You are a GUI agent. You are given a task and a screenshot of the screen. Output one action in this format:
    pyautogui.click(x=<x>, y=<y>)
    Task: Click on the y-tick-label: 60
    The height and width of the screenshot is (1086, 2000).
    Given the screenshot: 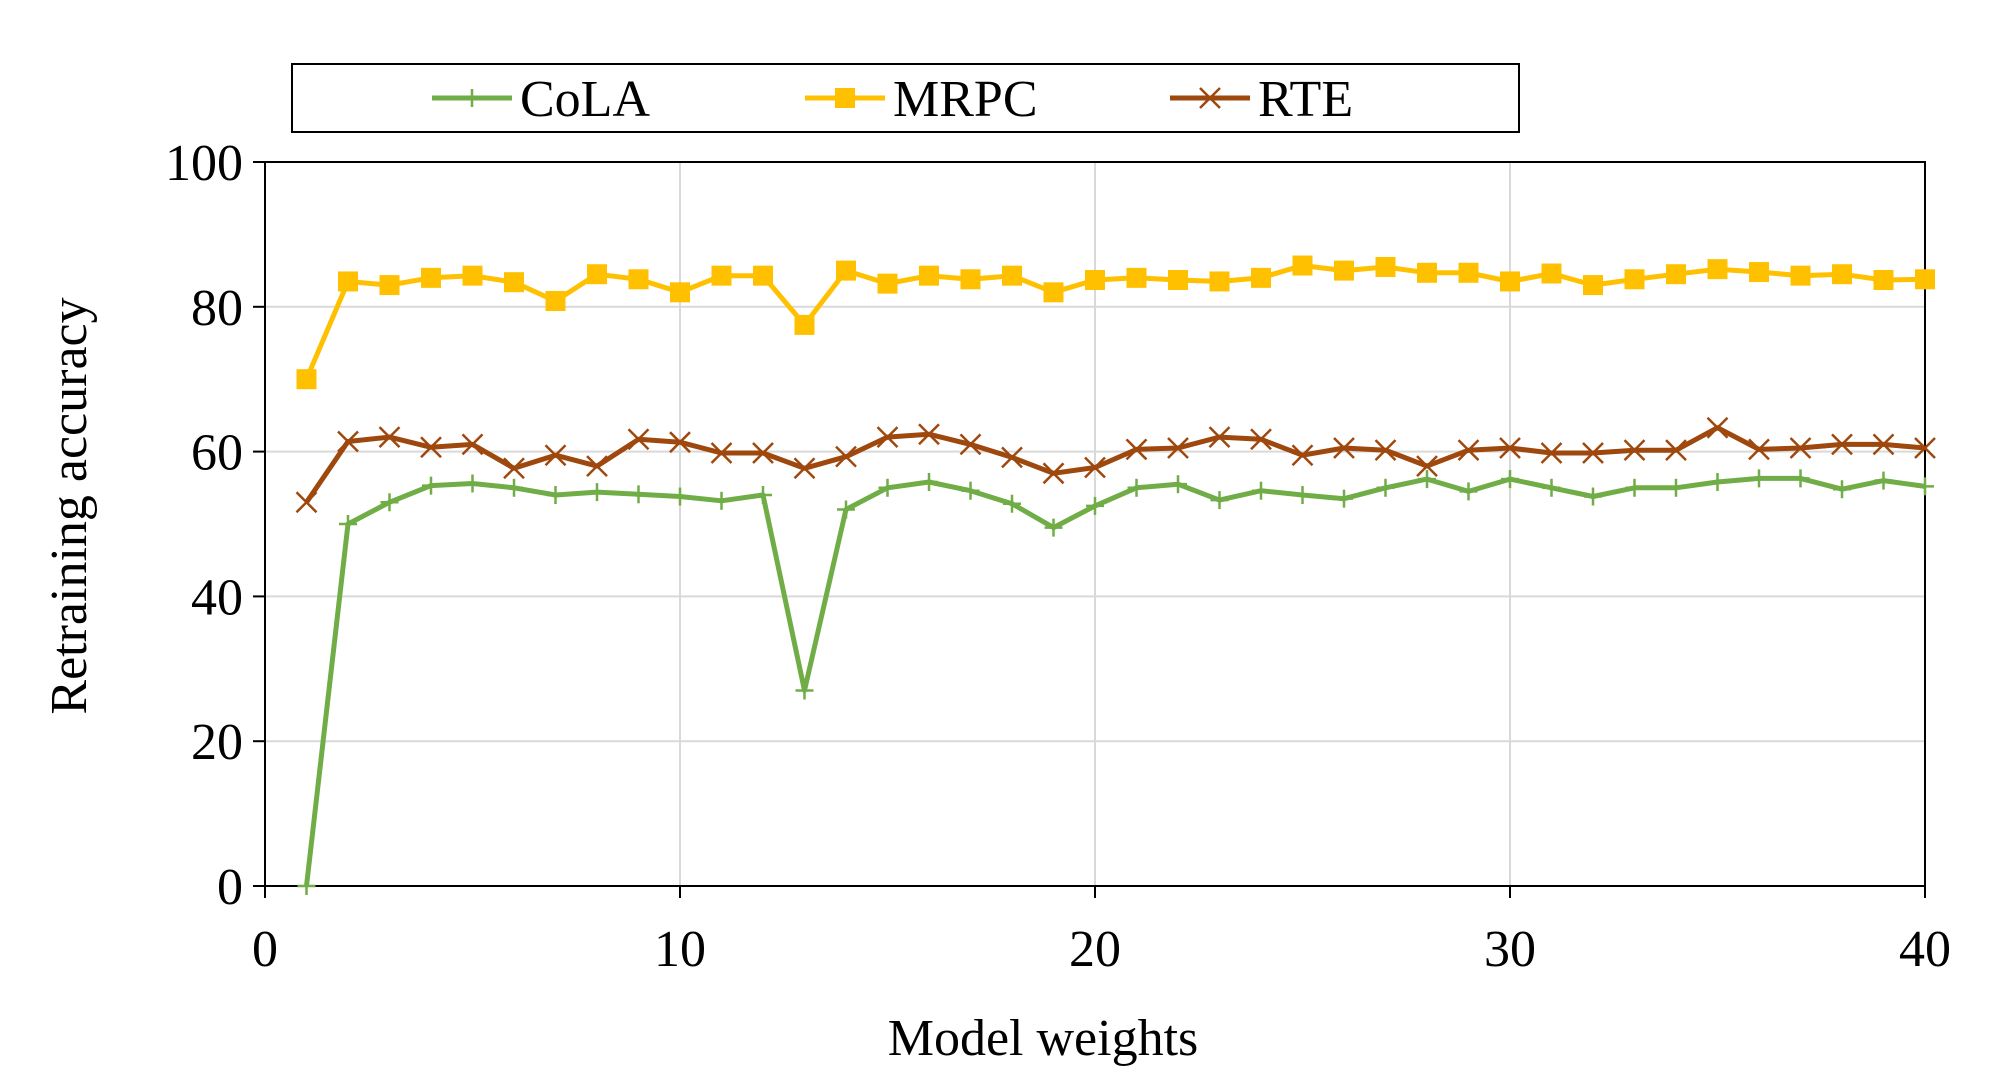 What is the action you would take?
    pyautogui.click(x=217, y=453)
    